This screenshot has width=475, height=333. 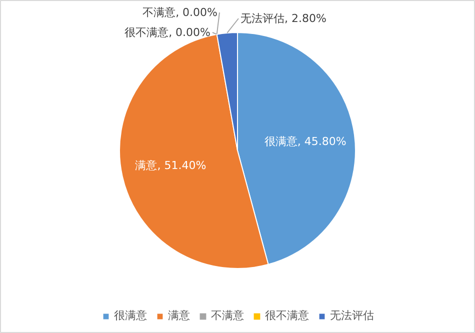 I want to click on legend-label: 满意, so click(x=179, y=315).